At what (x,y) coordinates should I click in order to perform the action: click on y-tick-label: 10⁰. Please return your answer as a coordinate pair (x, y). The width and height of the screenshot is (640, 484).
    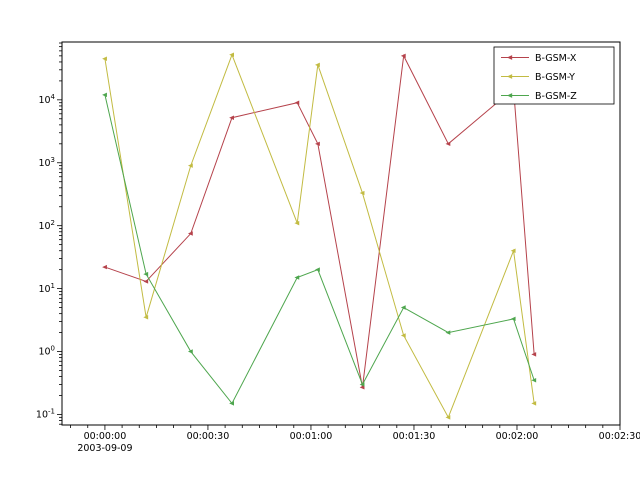
    Looking at the image, I should click on (46, 351).